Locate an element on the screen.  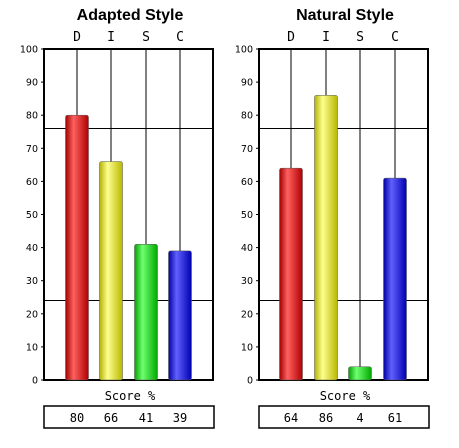
score-value-s: 4 is located at coordinates (359, 418).